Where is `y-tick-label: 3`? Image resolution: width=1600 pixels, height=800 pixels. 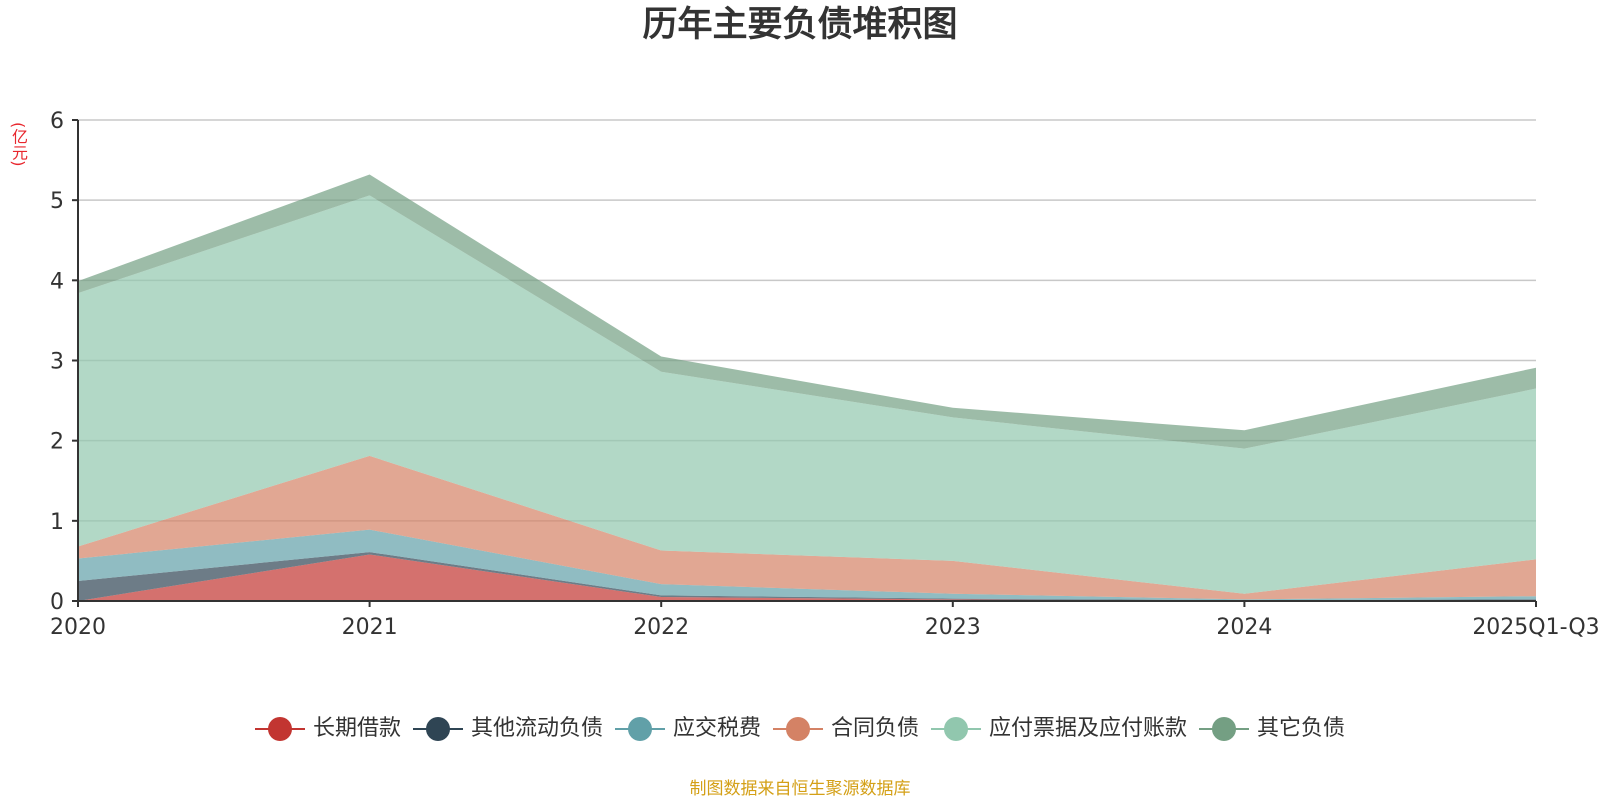 y-tick-label: 3 is located at coordinates (57, 362).